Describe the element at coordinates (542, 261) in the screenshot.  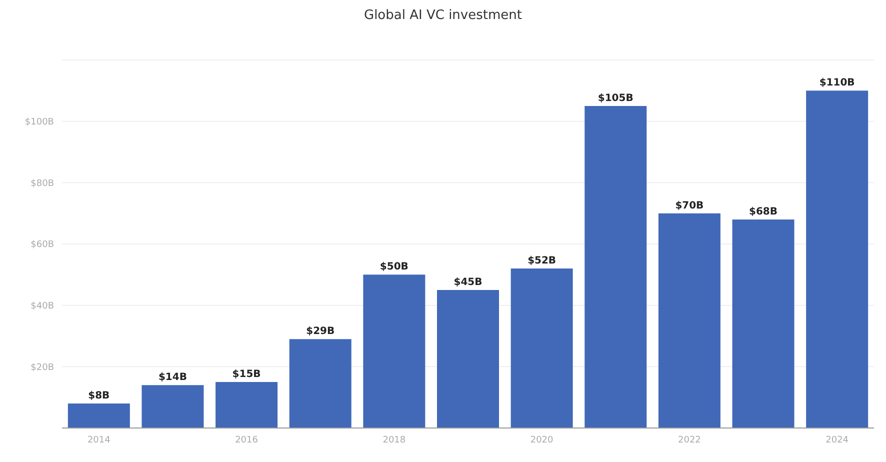
I see `data-label: $52B` at that location.